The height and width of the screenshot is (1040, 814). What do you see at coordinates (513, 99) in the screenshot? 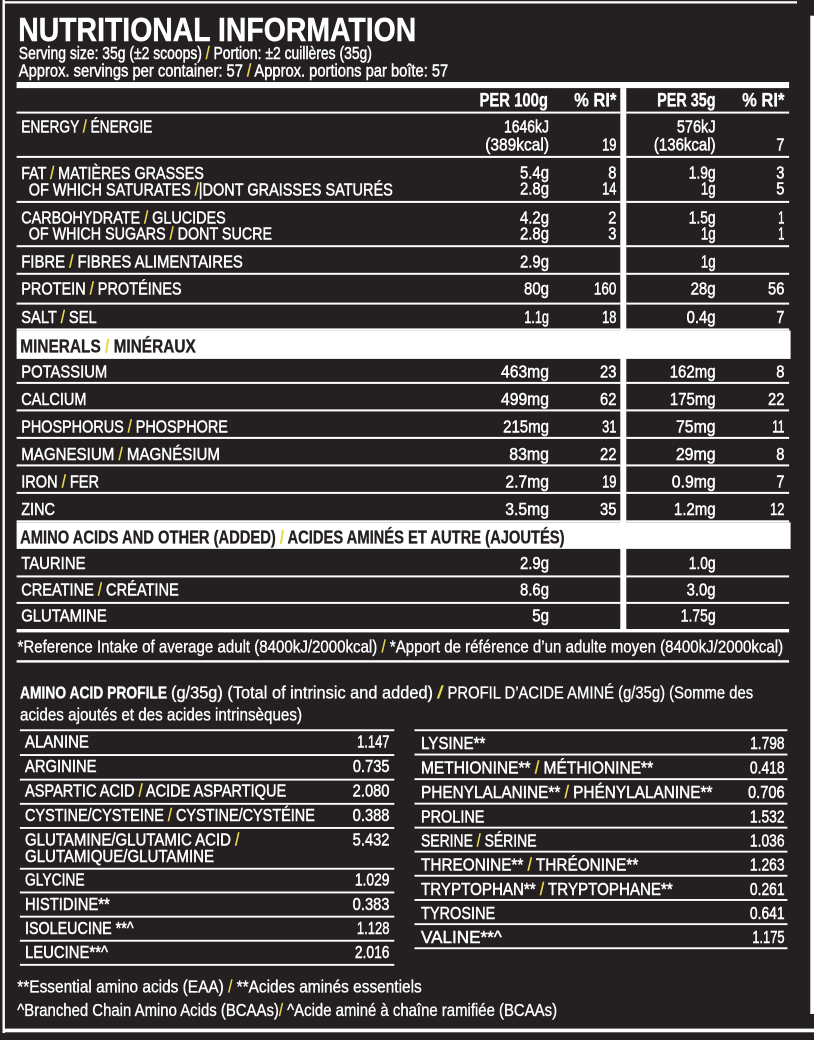
I see `svg-text: PER 100g` at bounding box center [513, 99].